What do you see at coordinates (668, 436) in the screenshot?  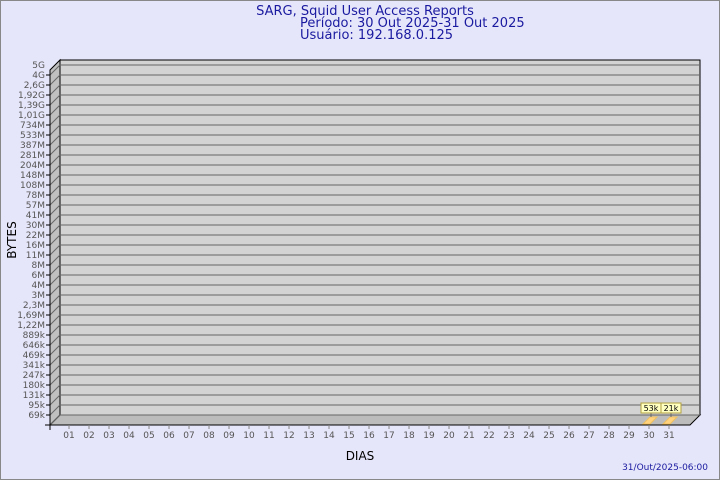 I see `x-tick-label: 31` at bounding box center [668, 436].